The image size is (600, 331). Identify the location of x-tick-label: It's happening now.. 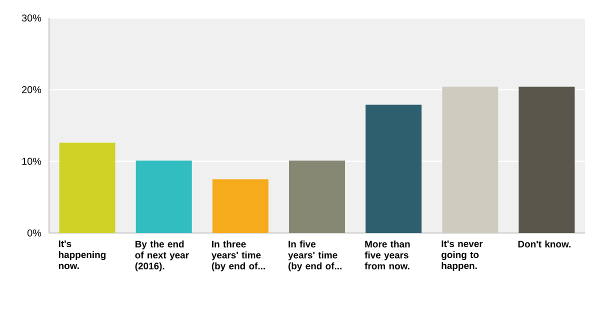
(82, 255).